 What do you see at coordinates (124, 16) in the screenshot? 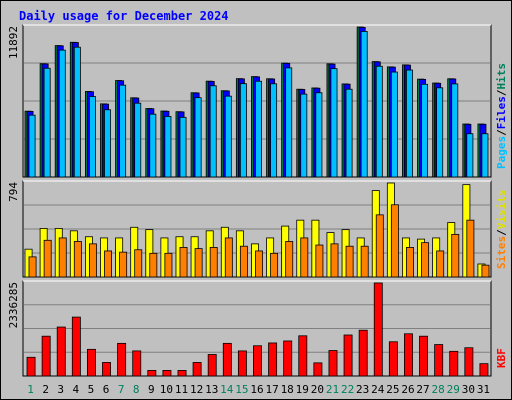
I see `chart-title: Daily usage for December 2024` at bounding box center [124, 16].